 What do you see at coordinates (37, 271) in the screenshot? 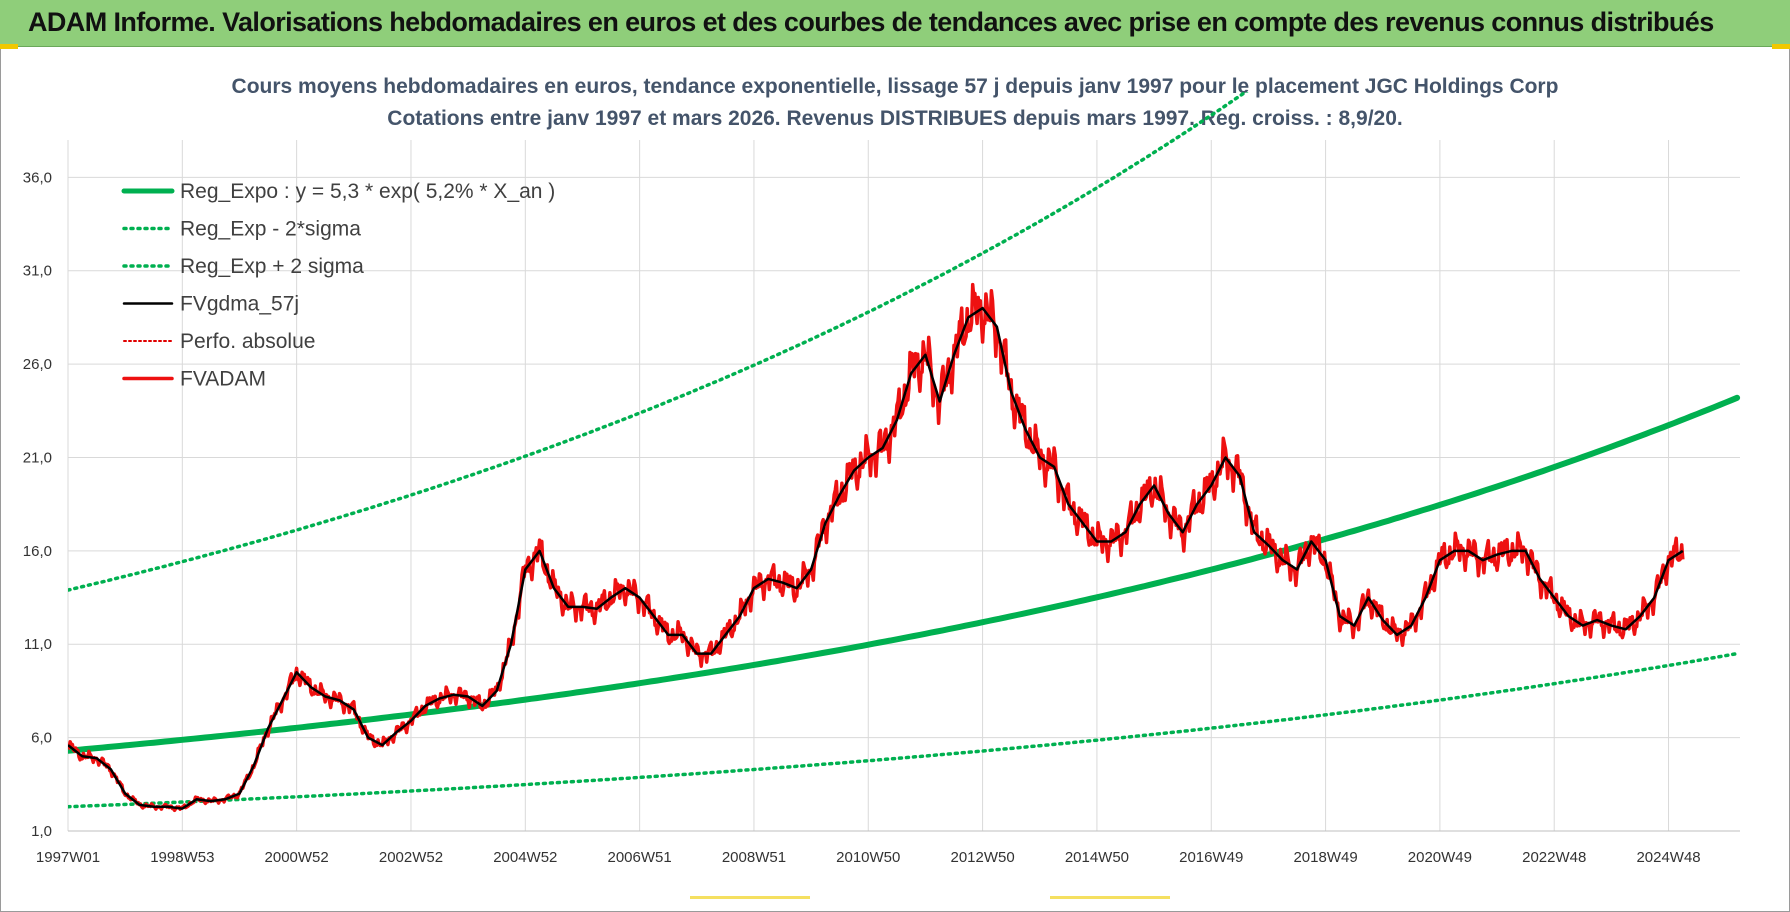
I see `y-tick-label: 31,0` at bounding box center [37, 271].